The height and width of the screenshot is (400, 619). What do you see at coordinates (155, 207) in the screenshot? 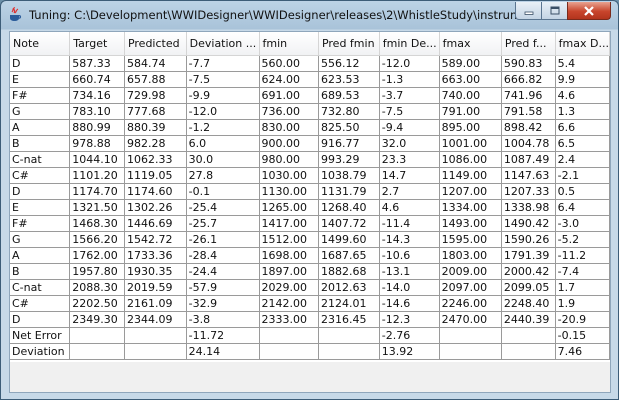
I see `table-cell: 1302.26` at bounding box center [155, 207].